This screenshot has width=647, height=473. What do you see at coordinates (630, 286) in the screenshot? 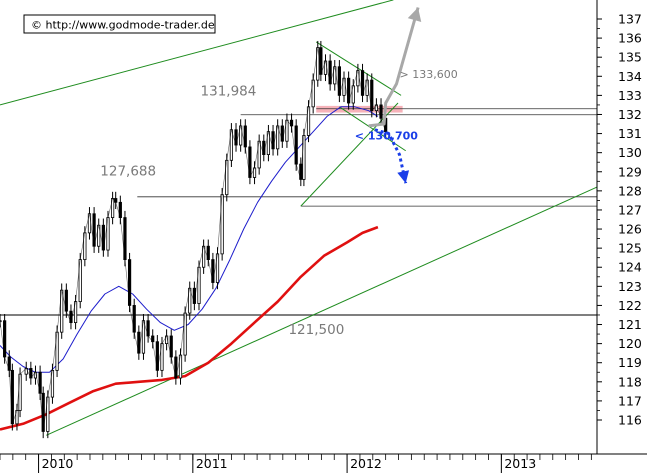
I see `y-tick-label: 123` at bounding box center [630, 286].